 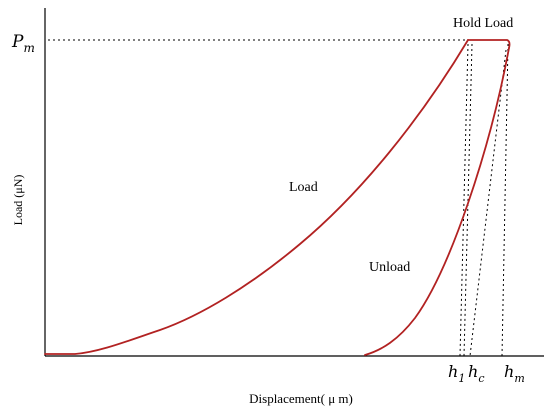 I want to click on h1-label: h1, so click(x=456, y=373).